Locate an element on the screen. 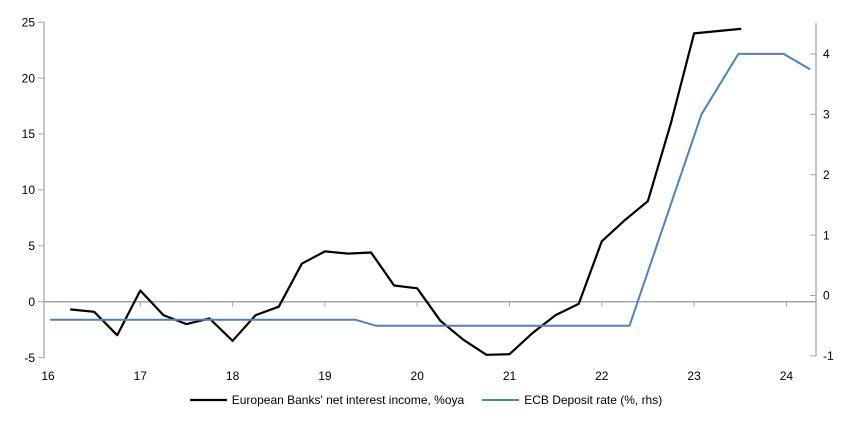 This screenshot has width=852, height=432. left-axis-tick-label: 25 is located at coordinates (29, 22).